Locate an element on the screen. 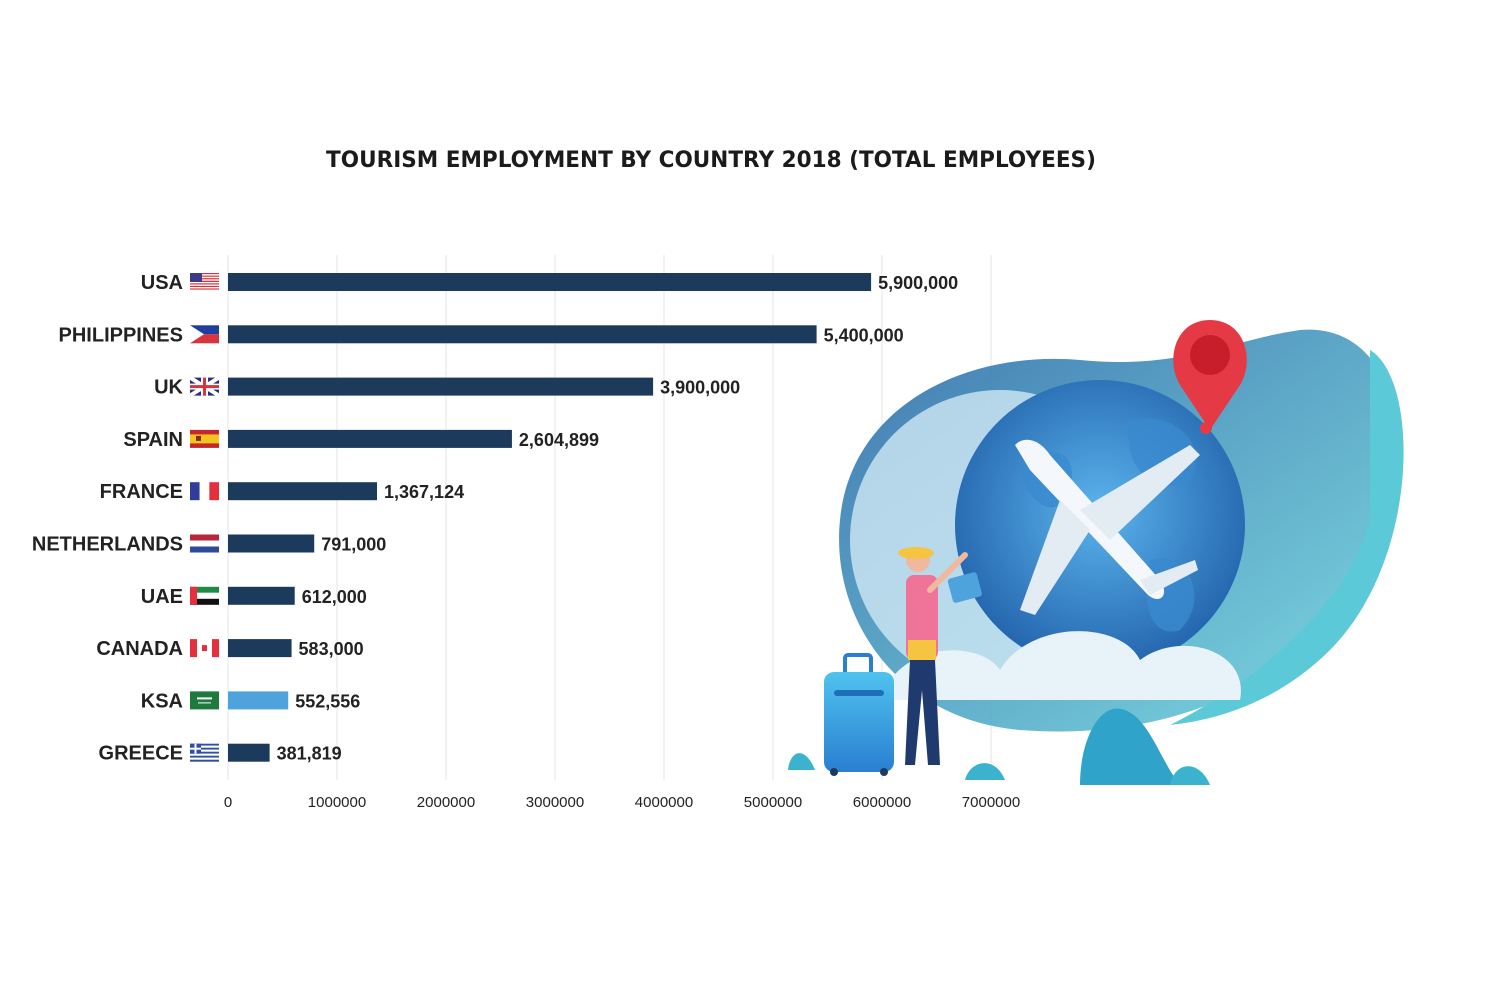  bar-row: SPAIN 2,604,899 is located at coordinates (361, 440).